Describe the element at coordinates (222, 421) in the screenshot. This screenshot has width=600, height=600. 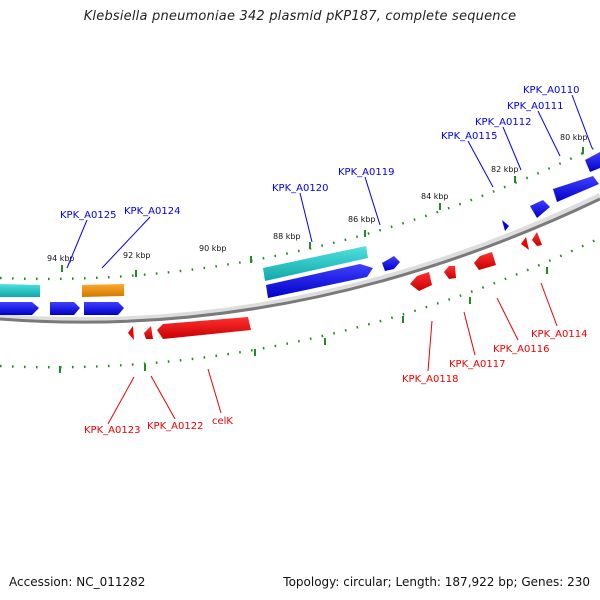
I see `gene-label-celK: celK` at that location.